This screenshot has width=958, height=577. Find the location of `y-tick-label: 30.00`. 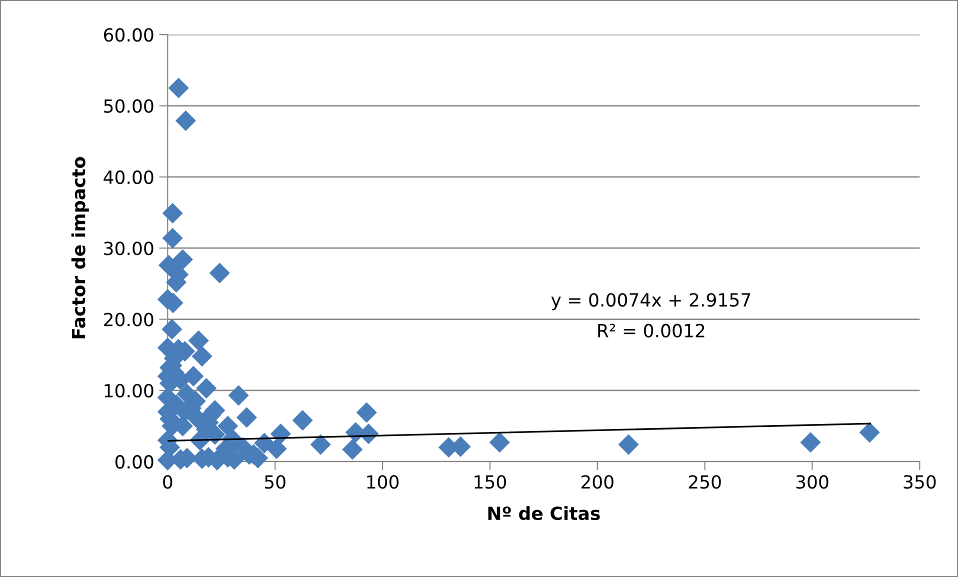

y-tick-label: 30.00 is located at coordinates (129, 249).